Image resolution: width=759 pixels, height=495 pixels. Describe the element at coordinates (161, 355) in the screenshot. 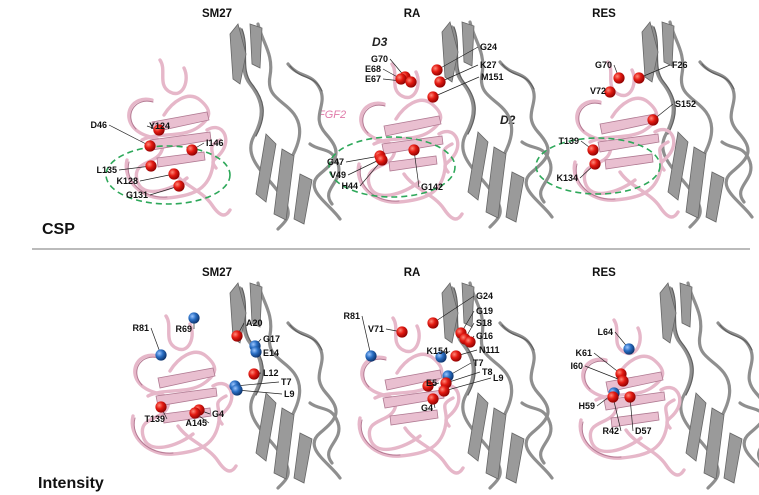

I see `residue-sphere-intensity-sm27-r81` at that location.